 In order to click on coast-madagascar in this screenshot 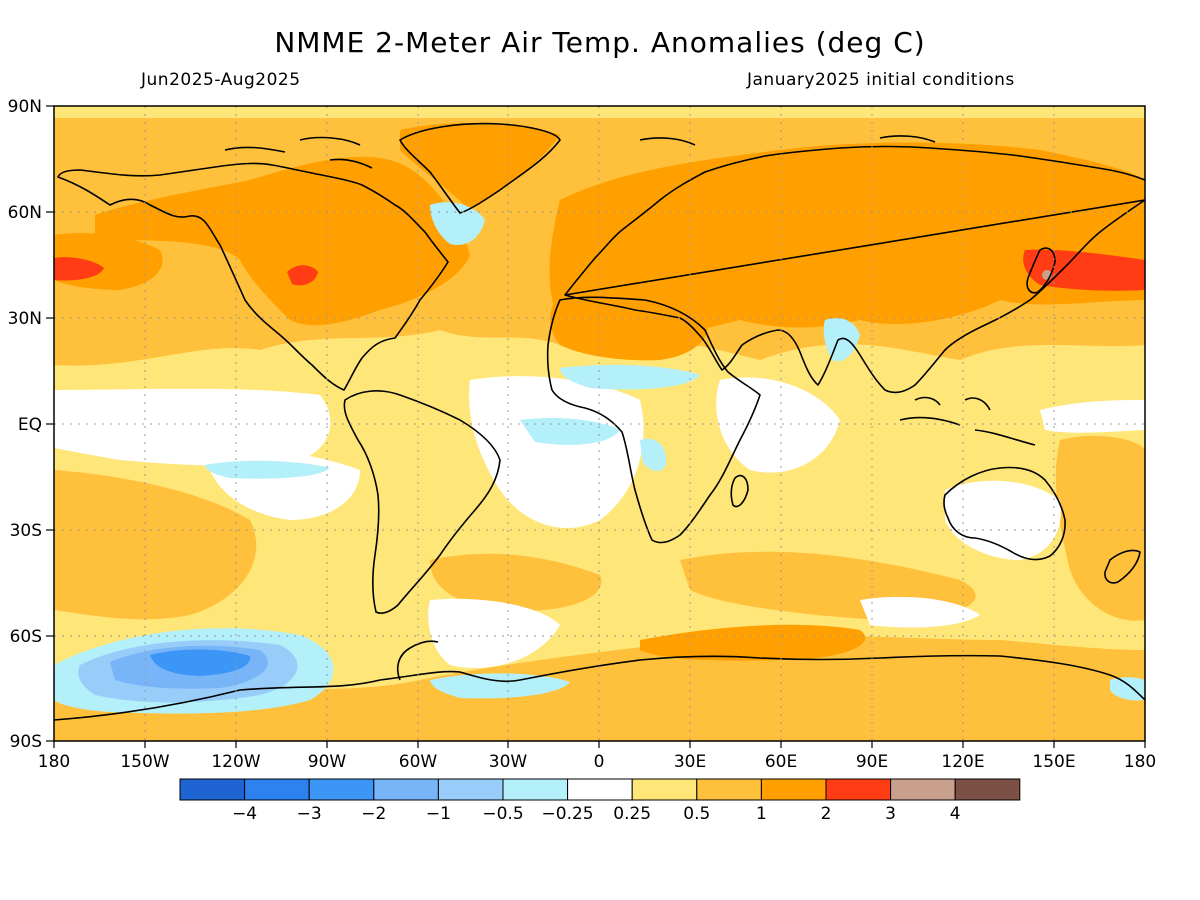, I will do `click(739, 491)`.